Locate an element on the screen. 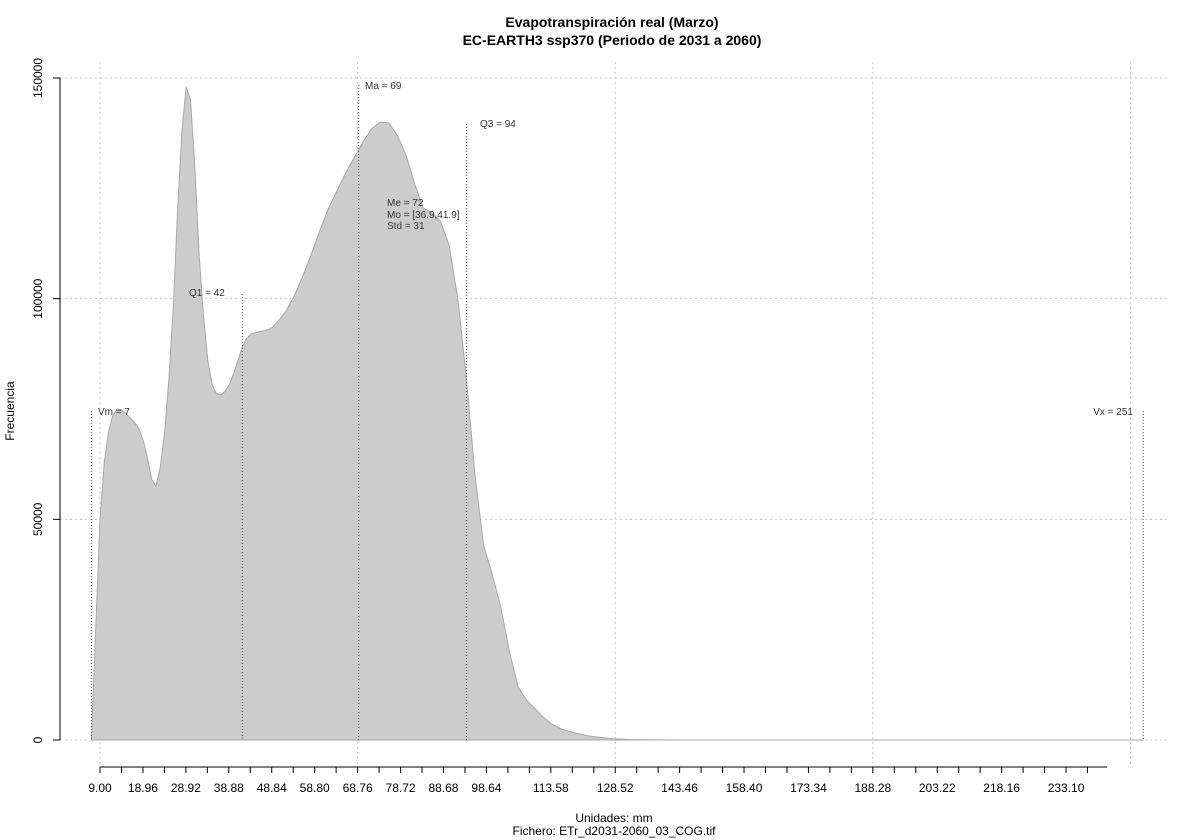  x-tick-label: 158.40 is located at coordinates (744, 788).